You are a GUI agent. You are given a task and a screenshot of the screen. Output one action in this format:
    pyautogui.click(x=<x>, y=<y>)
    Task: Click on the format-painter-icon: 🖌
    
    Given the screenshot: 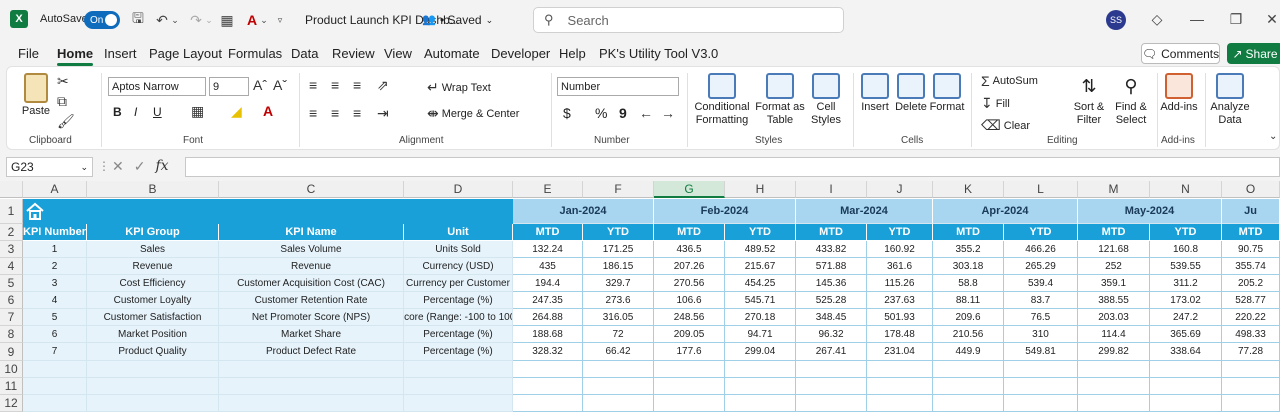 What is the action you would take?
    pyautogui.click(x=66, y=121)
    